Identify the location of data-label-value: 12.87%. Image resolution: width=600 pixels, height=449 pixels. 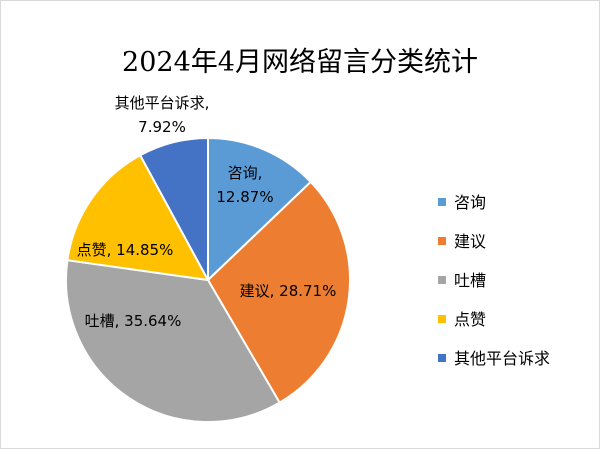
(244, 197).